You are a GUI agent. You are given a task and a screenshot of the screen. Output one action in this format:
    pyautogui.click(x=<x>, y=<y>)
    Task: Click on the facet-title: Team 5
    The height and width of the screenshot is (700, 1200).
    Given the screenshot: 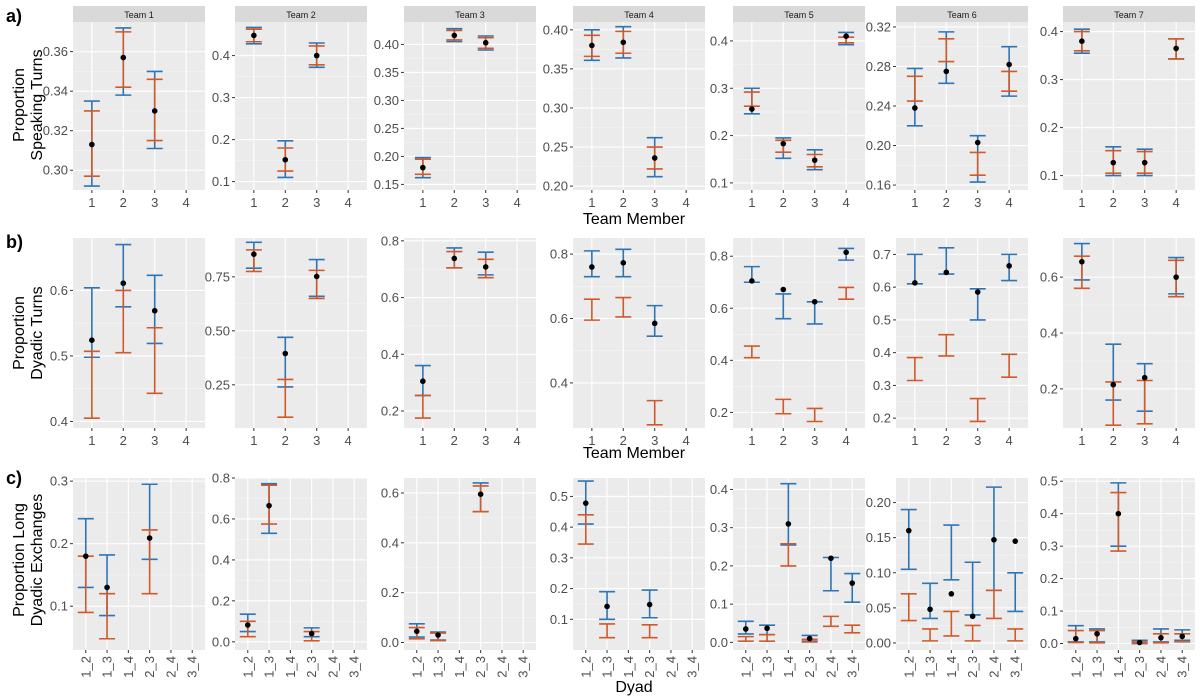 What is the action you would take?
    pyautogui.click(x=799, y=15)
    